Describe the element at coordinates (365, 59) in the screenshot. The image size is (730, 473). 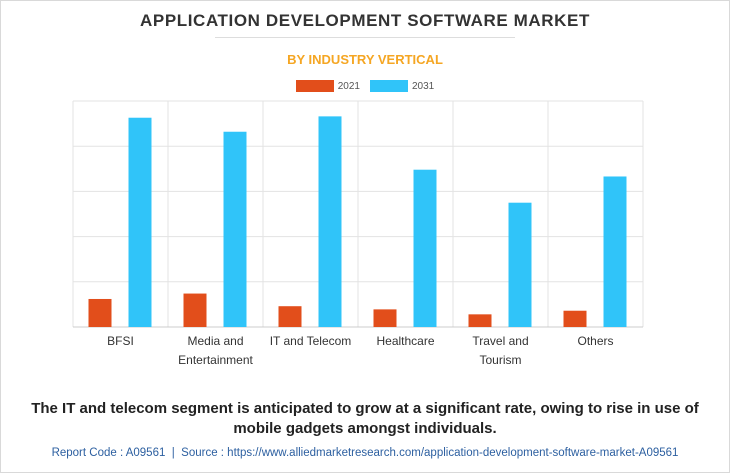
I see `chart-subtitle: BY INDUSTRY VERTICAL` at that location.